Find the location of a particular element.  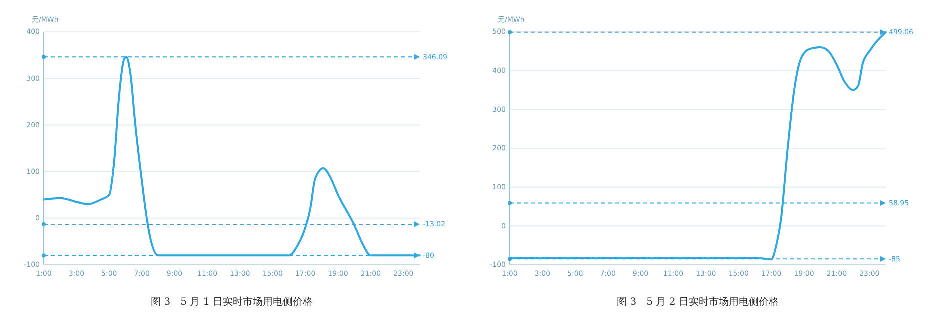

text: 图 3 5 月 2 日实时市场用电侧价格 is located at coordinates (698, 302).